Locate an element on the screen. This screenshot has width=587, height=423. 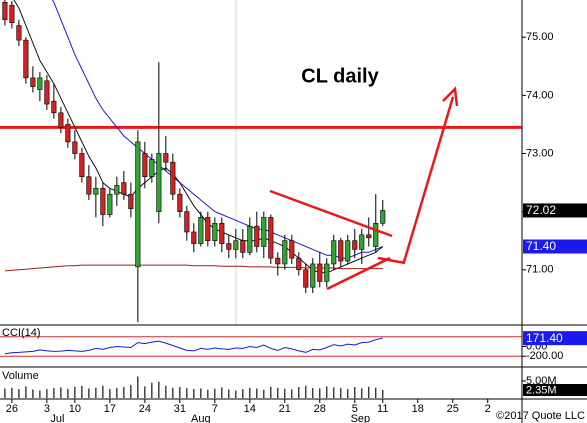
credit: ©2017 Quote LLC is located at coordinates (540, 416).